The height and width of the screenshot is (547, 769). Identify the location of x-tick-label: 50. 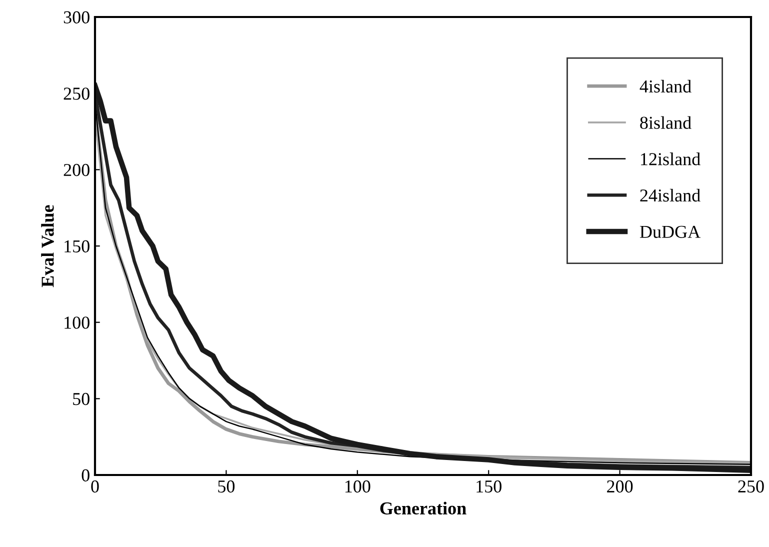
(226, 486).